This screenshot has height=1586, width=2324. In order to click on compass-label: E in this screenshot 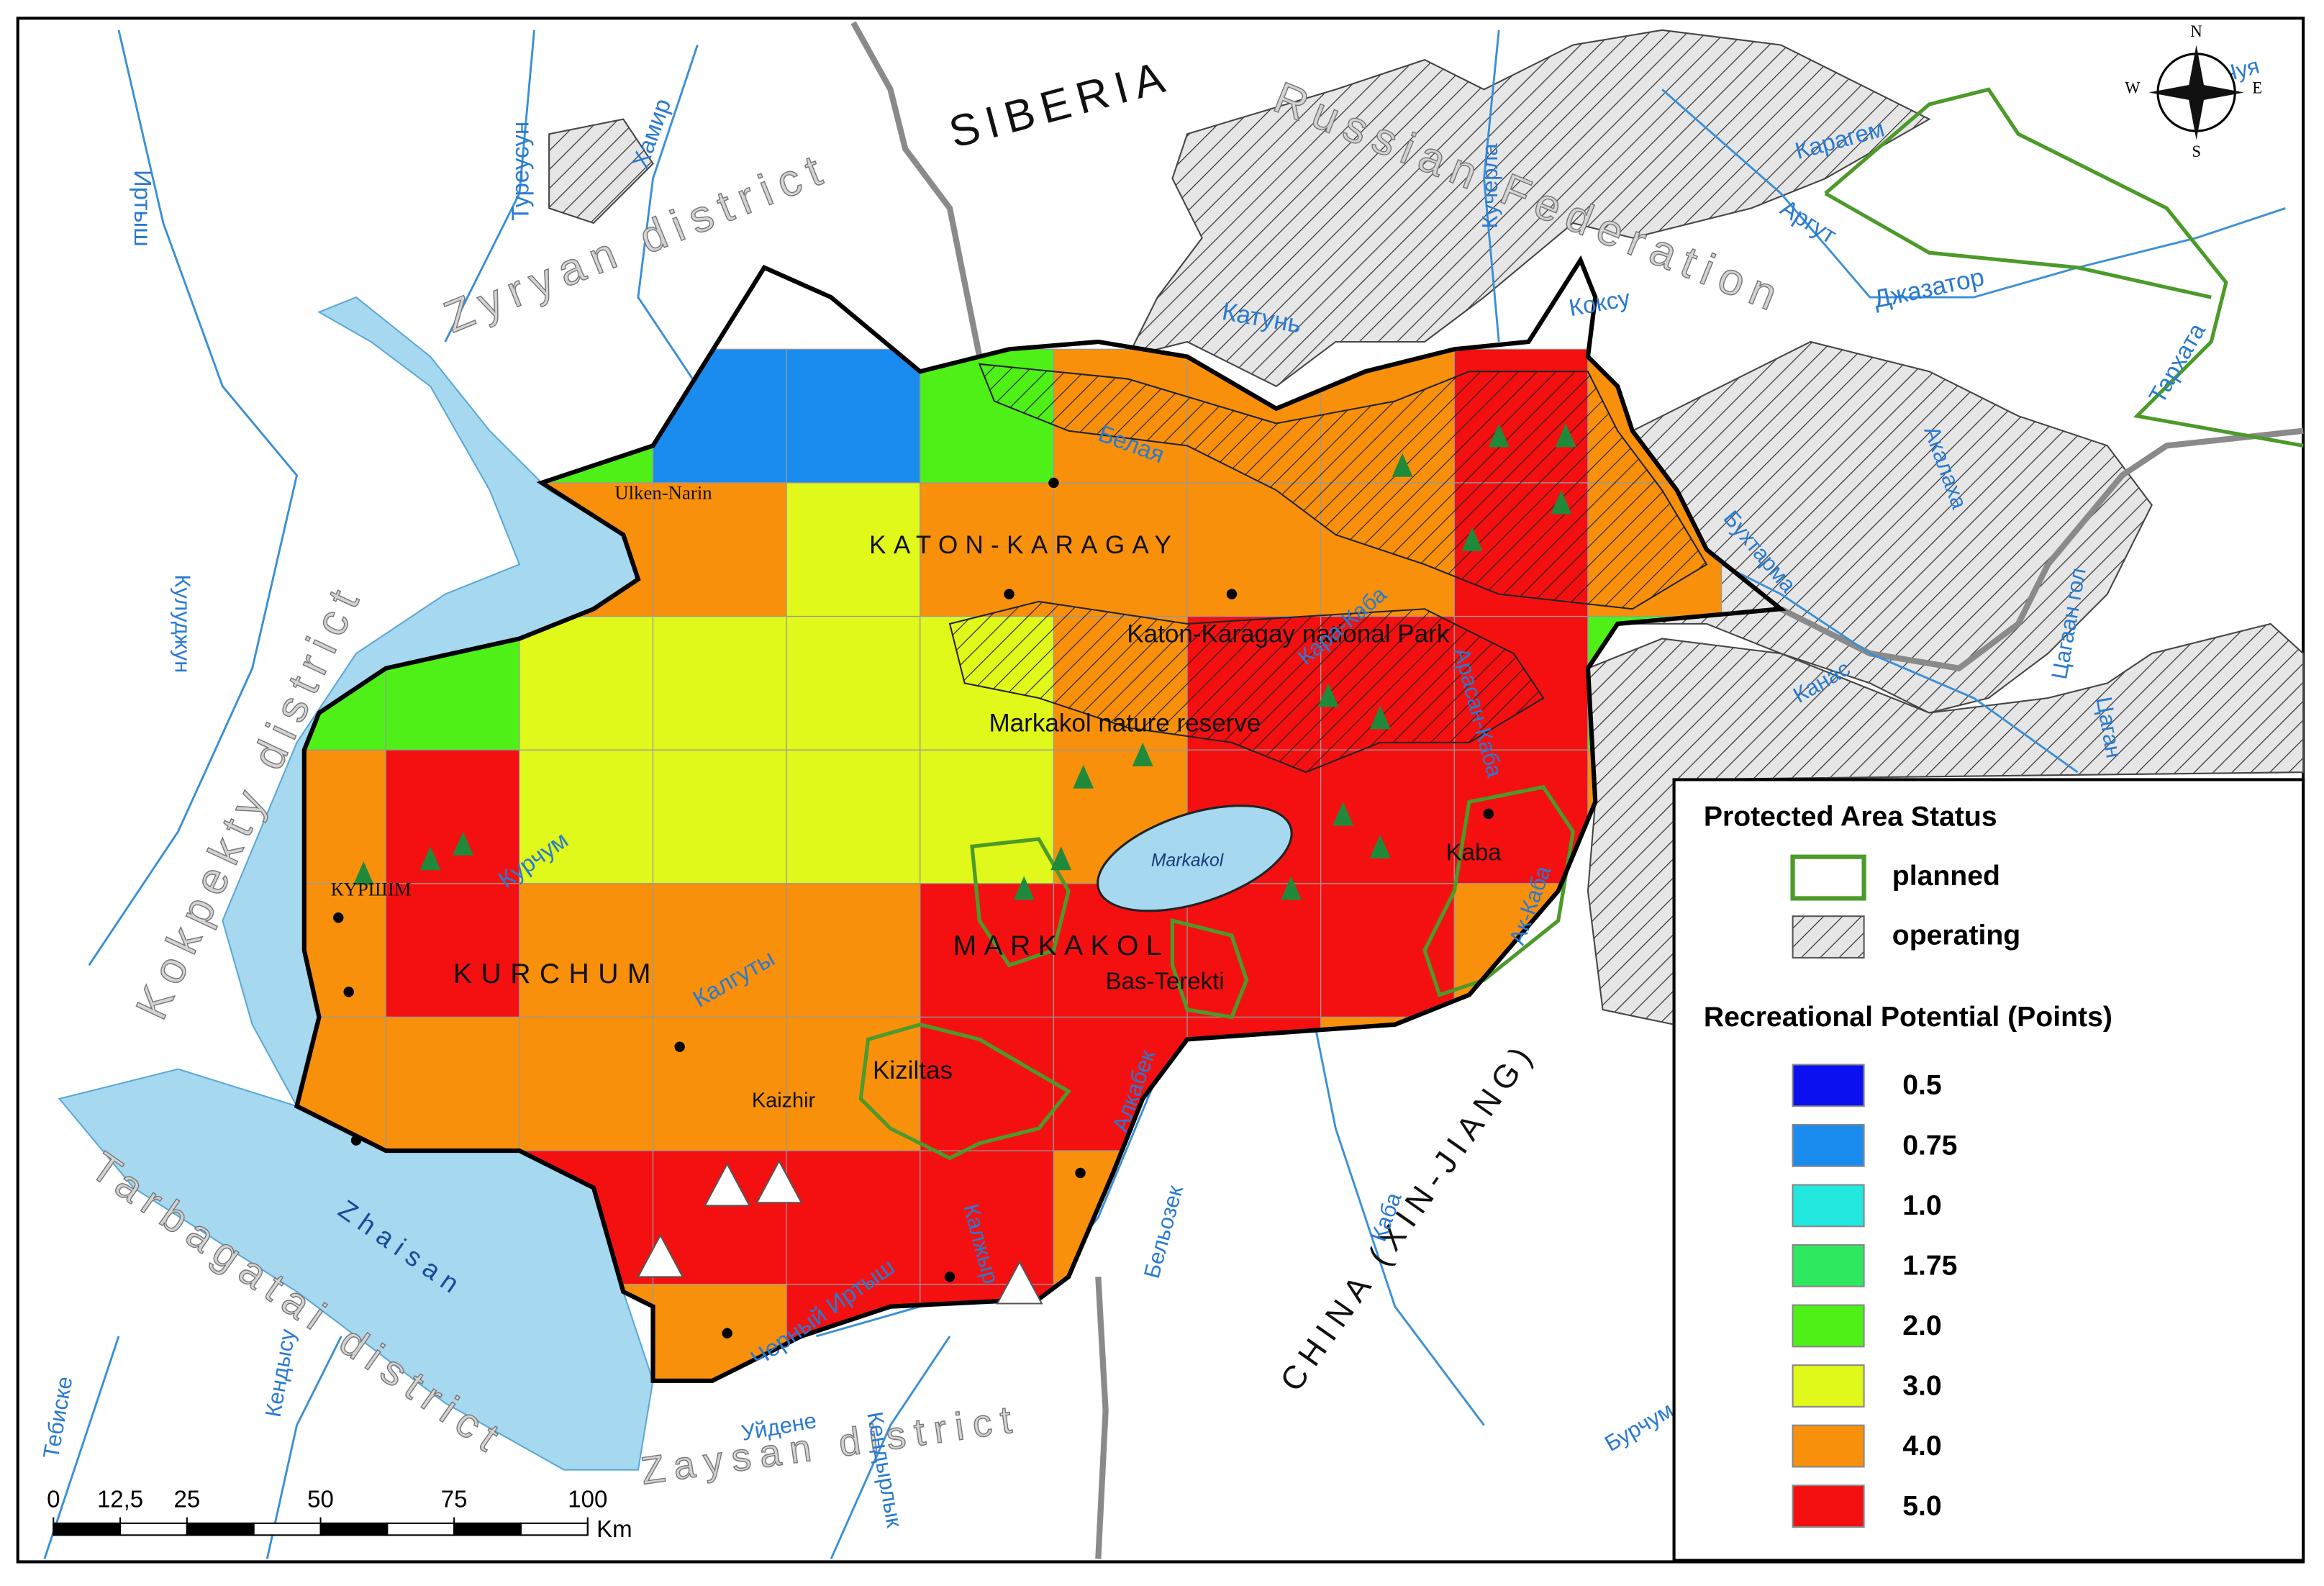, I will do `click(2257, 88)`.